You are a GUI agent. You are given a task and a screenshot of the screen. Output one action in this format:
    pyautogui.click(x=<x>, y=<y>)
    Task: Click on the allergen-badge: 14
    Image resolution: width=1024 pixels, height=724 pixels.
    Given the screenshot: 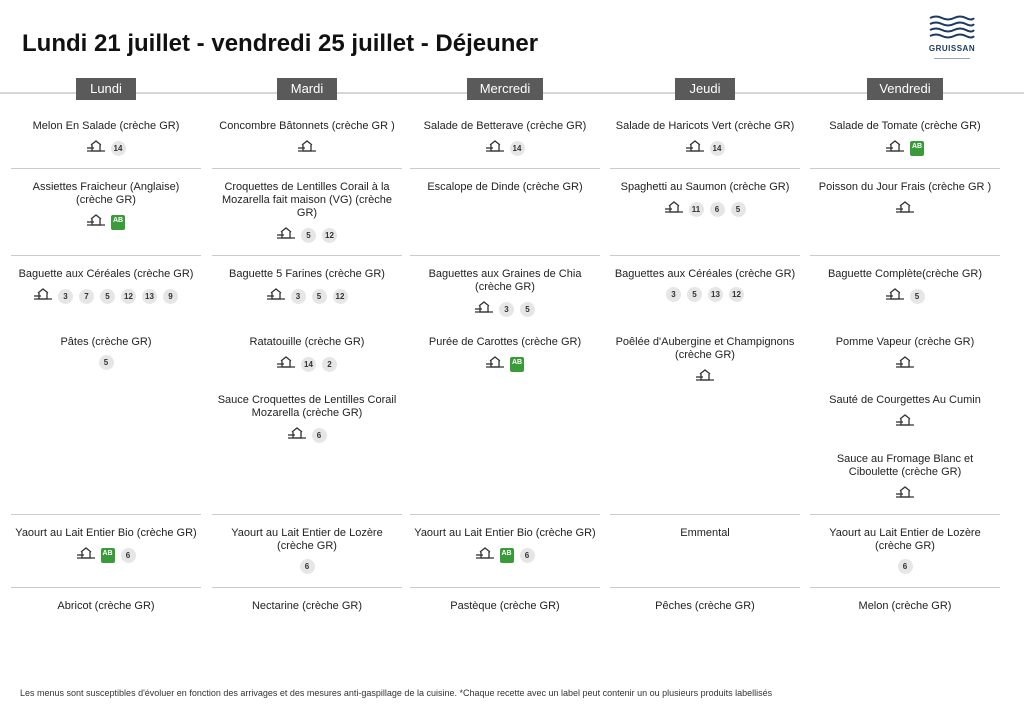 What is the action you would take?
    pyautogui.click(x=517, y=148)
    